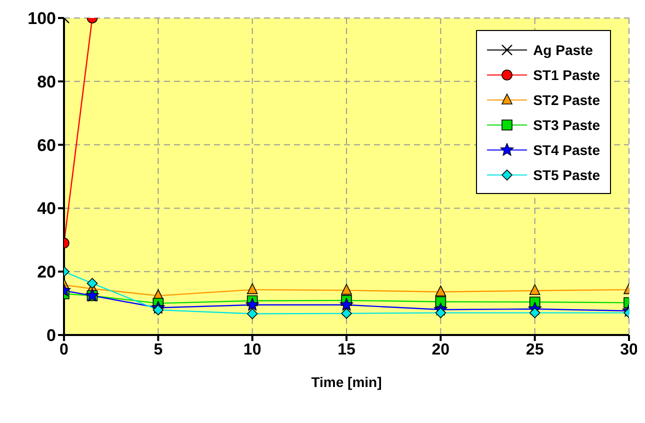  I want to click on y-tick-label: 20, so click(46, 272).